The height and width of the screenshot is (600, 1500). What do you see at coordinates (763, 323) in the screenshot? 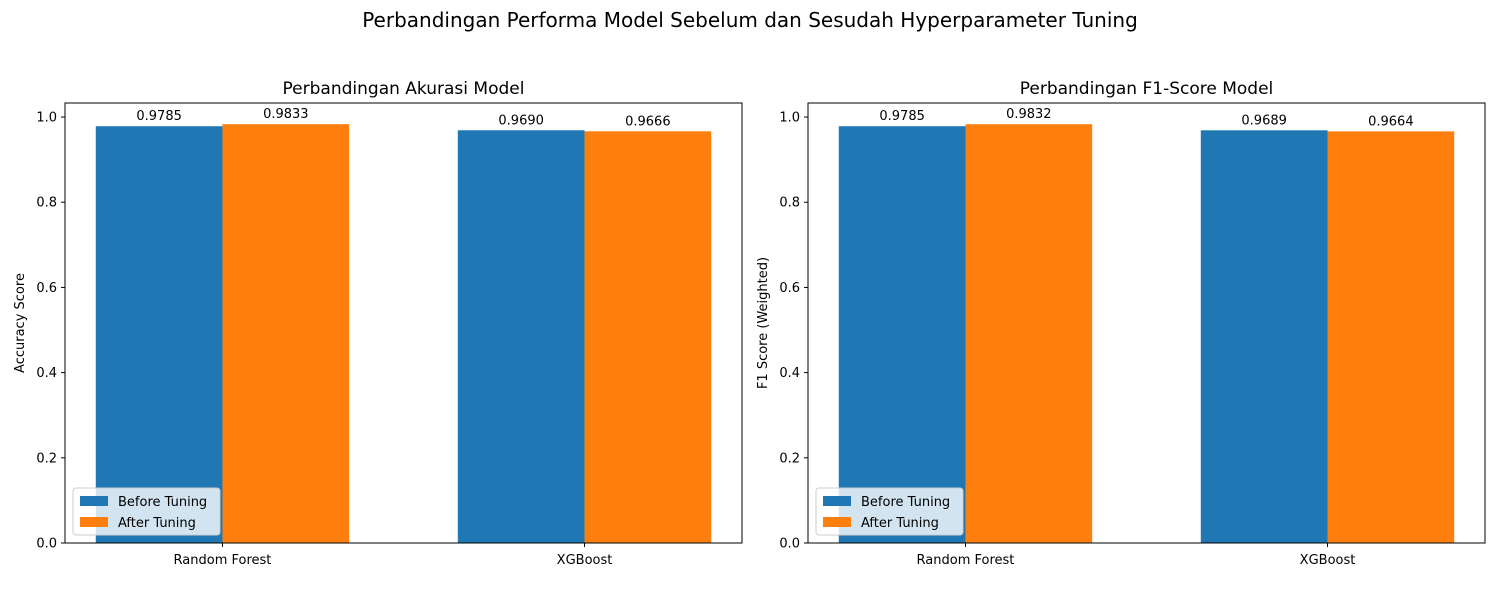
I see `y-axis-label: F1 Score (Weighted)` at bounding box center [763, 323].